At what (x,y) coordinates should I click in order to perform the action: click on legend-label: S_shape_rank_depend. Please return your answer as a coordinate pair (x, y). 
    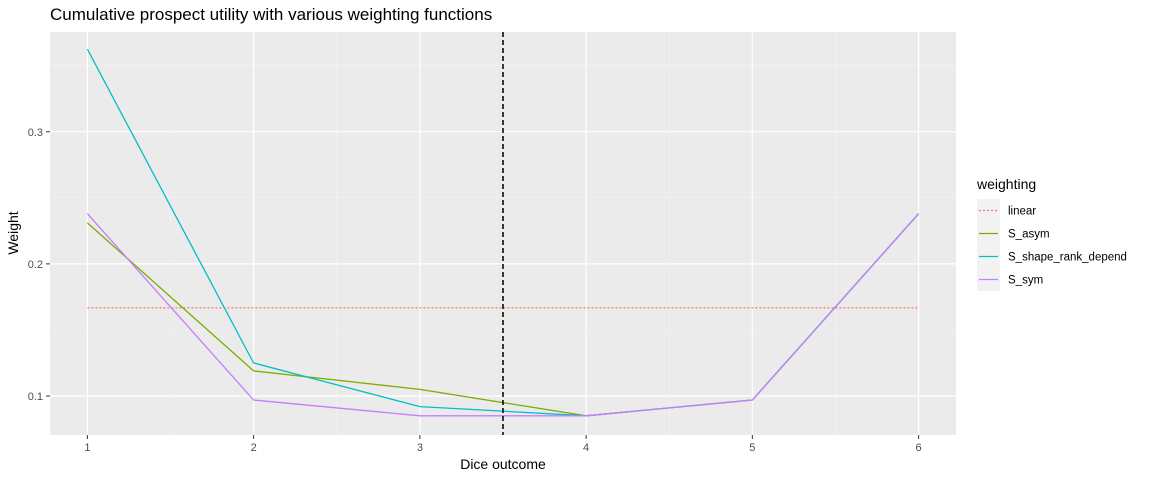
    Looking at the image, I should click on (1067, 258).